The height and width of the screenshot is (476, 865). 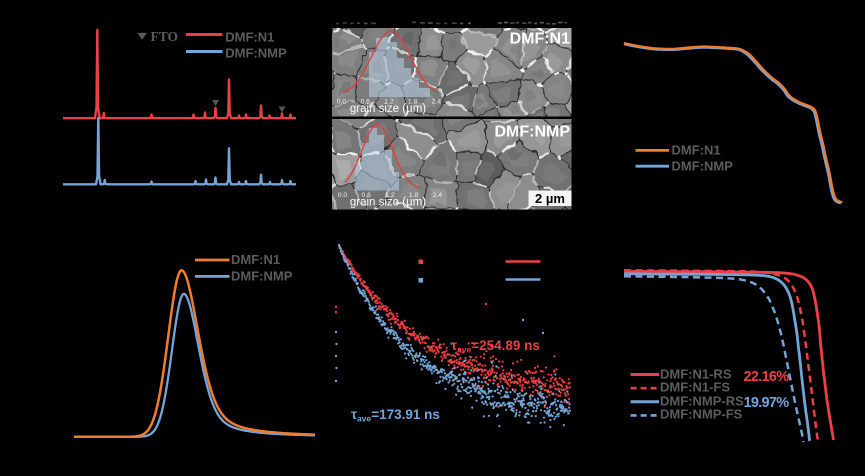 I want to click on svg-text: τave=254.89 ns, so click(x=495, y=346).